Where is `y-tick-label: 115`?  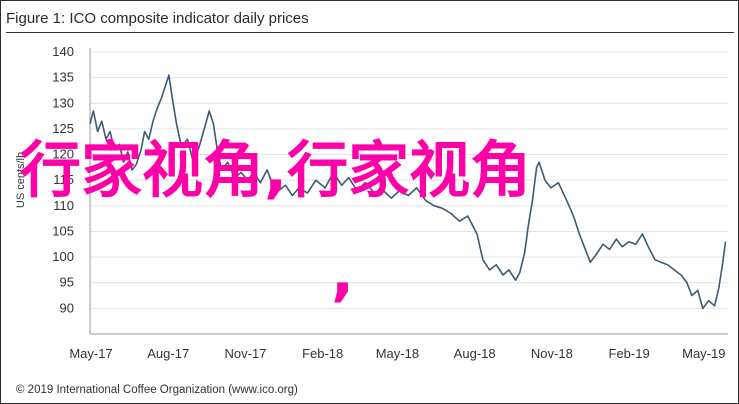
y-tick-label: 115 is located at coordinates (63, 179).